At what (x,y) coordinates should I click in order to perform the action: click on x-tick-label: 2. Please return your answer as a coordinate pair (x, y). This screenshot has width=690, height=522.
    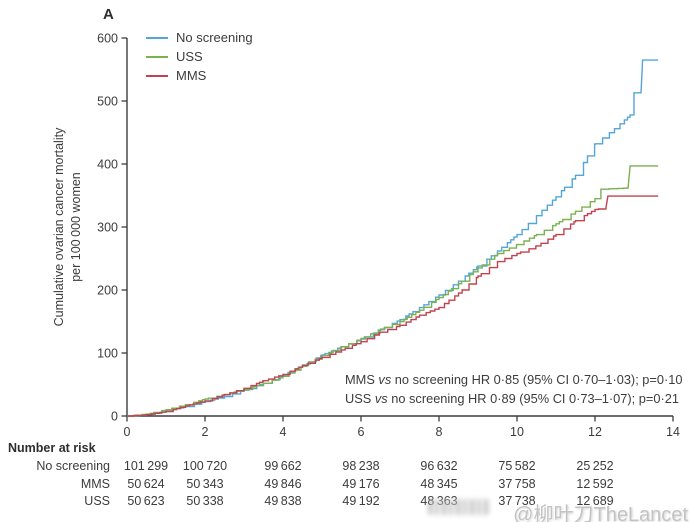
    Looking at the image, I should click on (205, 432).